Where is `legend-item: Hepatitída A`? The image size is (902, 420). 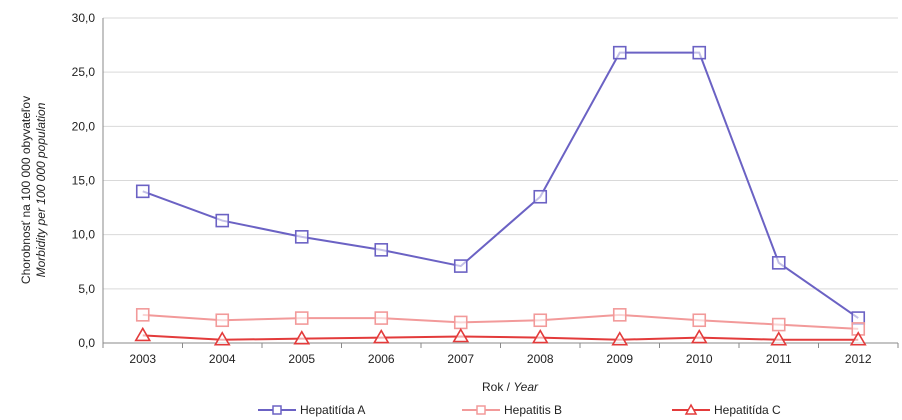
legend-item: Hepatitída A is located at coordinates (311, 410).